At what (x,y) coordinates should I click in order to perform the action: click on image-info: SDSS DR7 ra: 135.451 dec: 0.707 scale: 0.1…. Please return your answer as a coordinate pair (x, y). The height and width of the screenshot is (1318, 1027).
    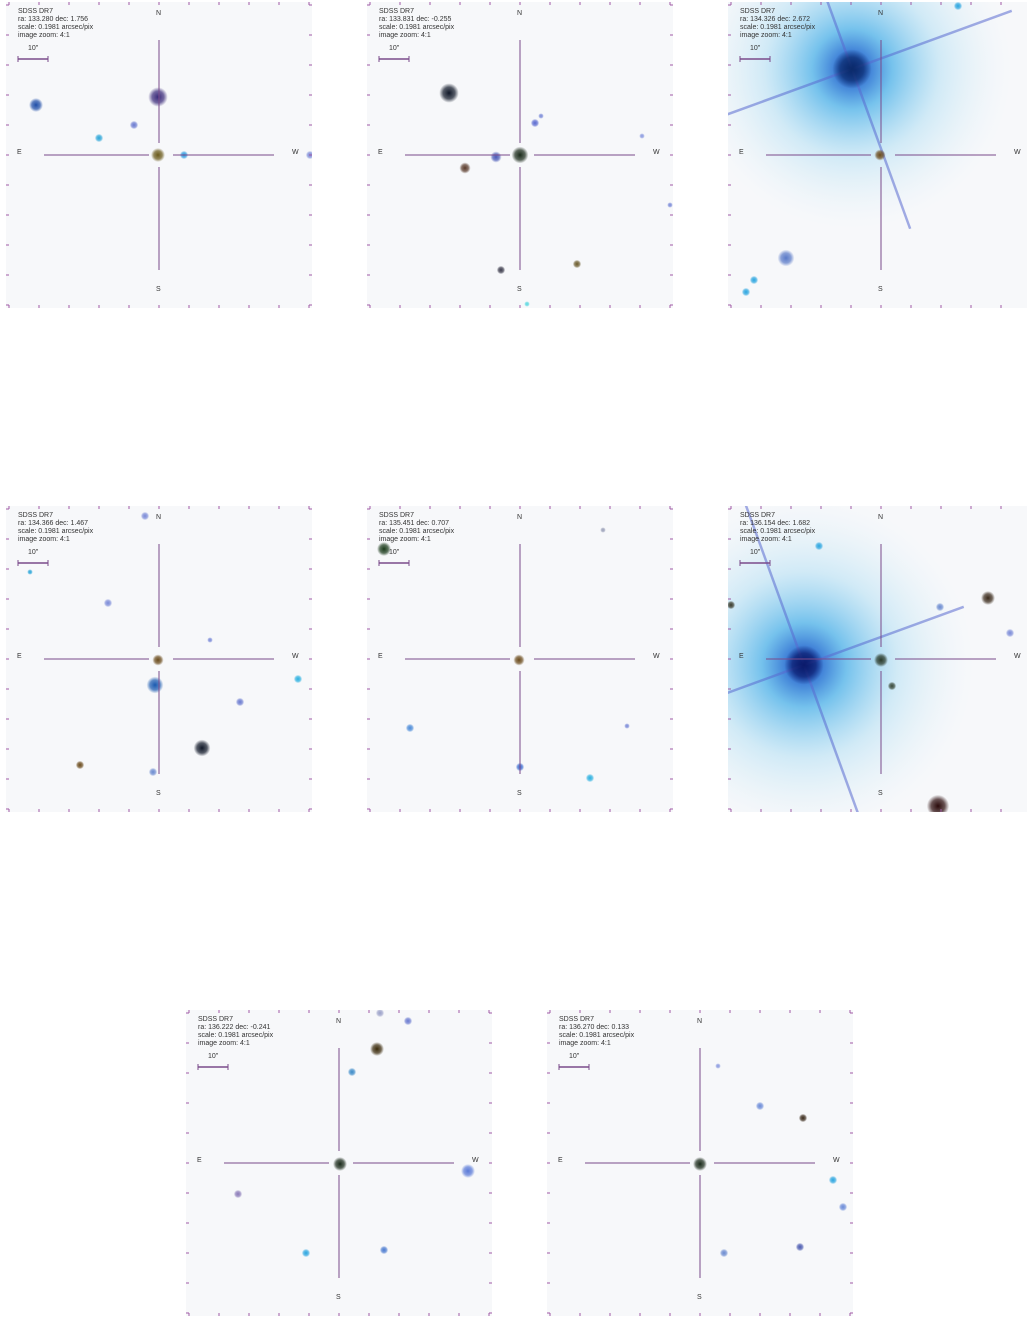
    Looking at the image, I should click on (416, 528).